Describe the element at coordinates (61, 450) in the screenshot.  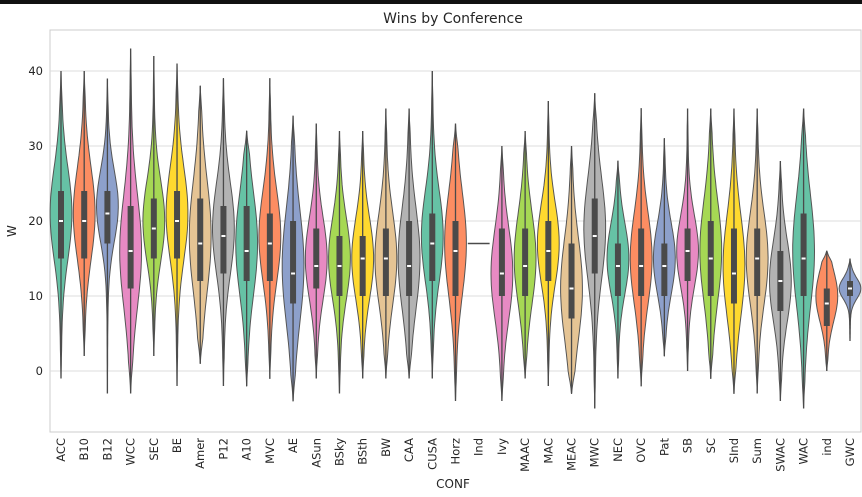
I see `x-tick-label: ACC` at that location.